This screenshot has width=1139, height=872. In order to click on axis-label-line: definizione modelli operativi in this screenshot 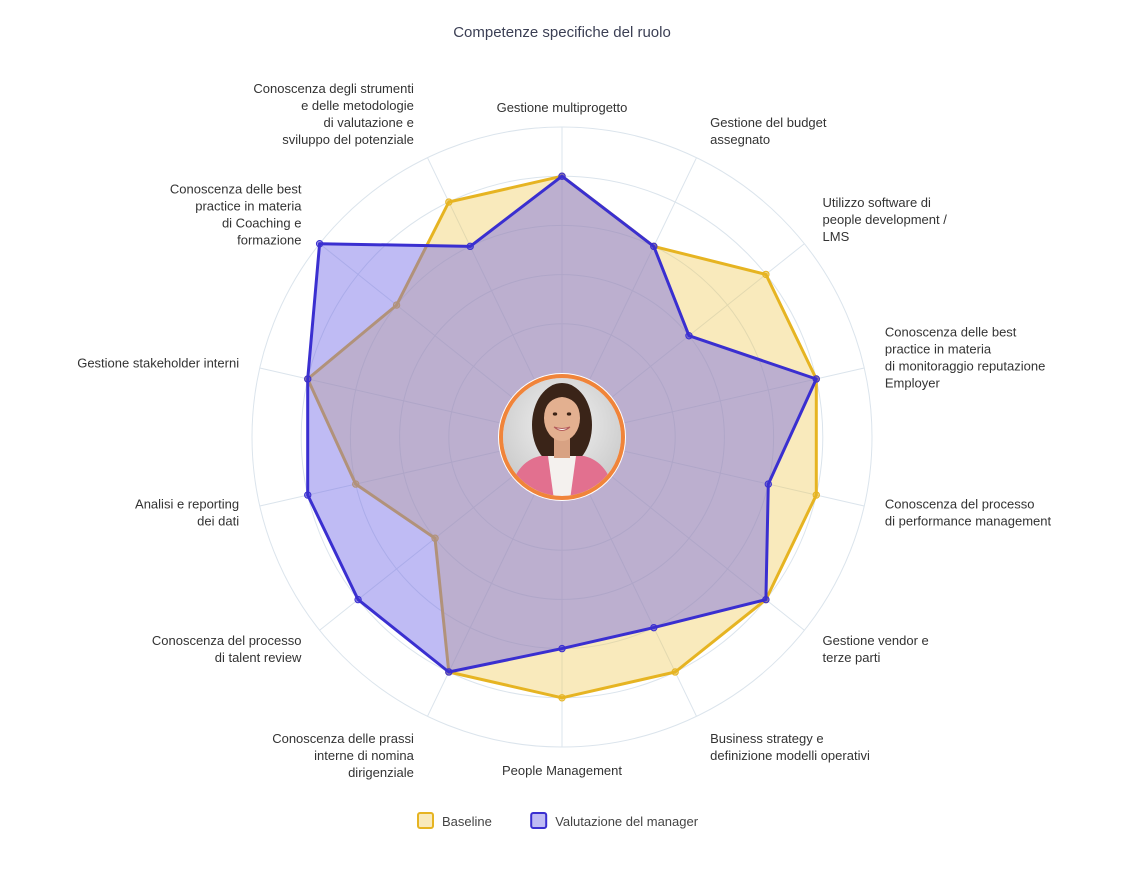, I will do `click(790, 755)`.